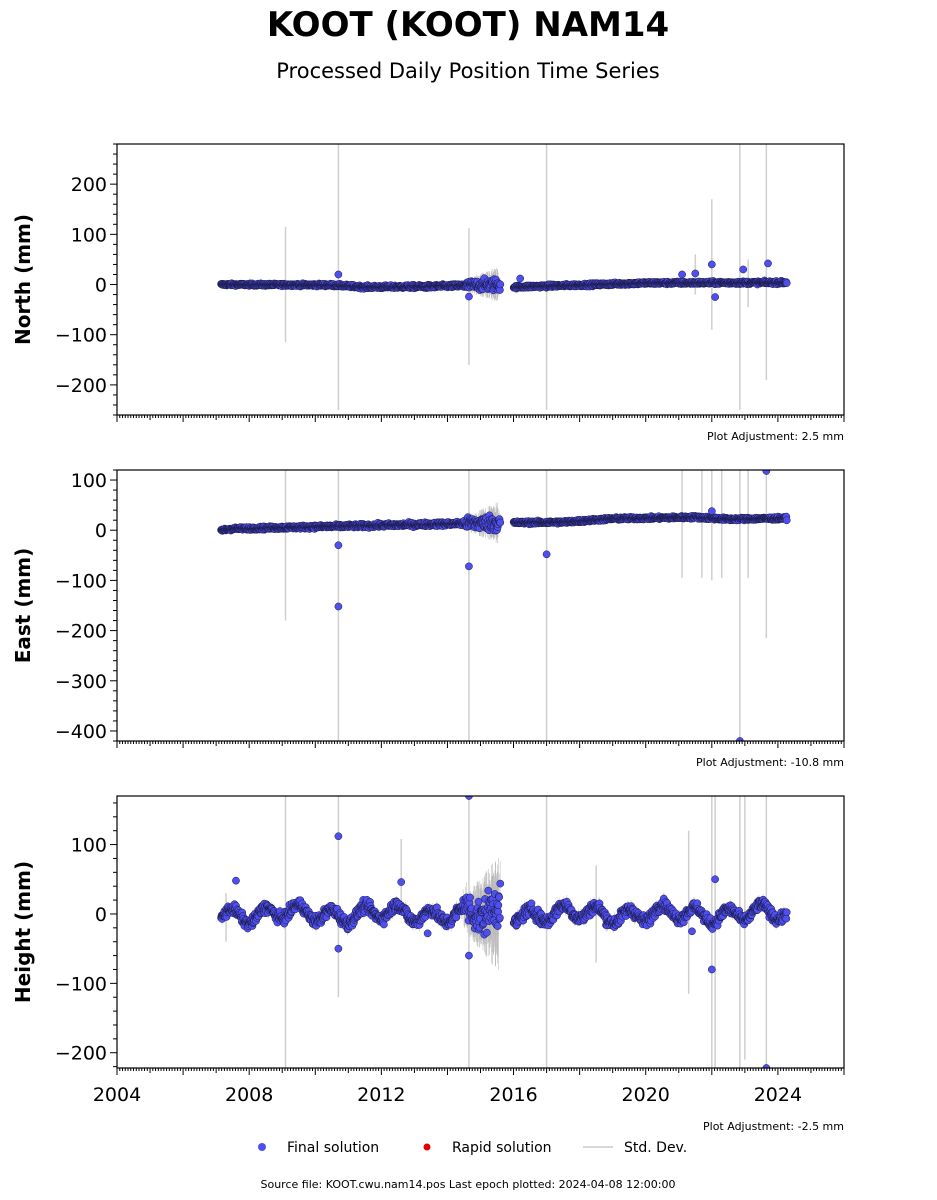  I want to click on y-tick-label: 200, so click(89, 185).